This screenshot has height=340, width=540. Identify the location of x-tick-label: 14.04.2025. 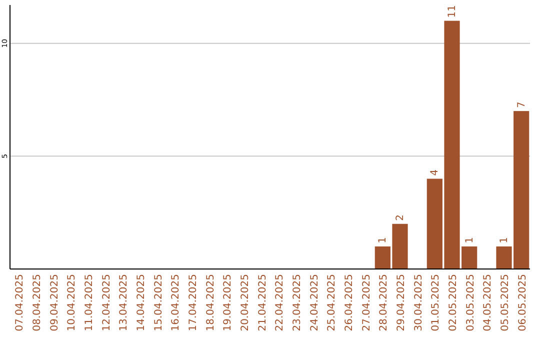
(141, 303).